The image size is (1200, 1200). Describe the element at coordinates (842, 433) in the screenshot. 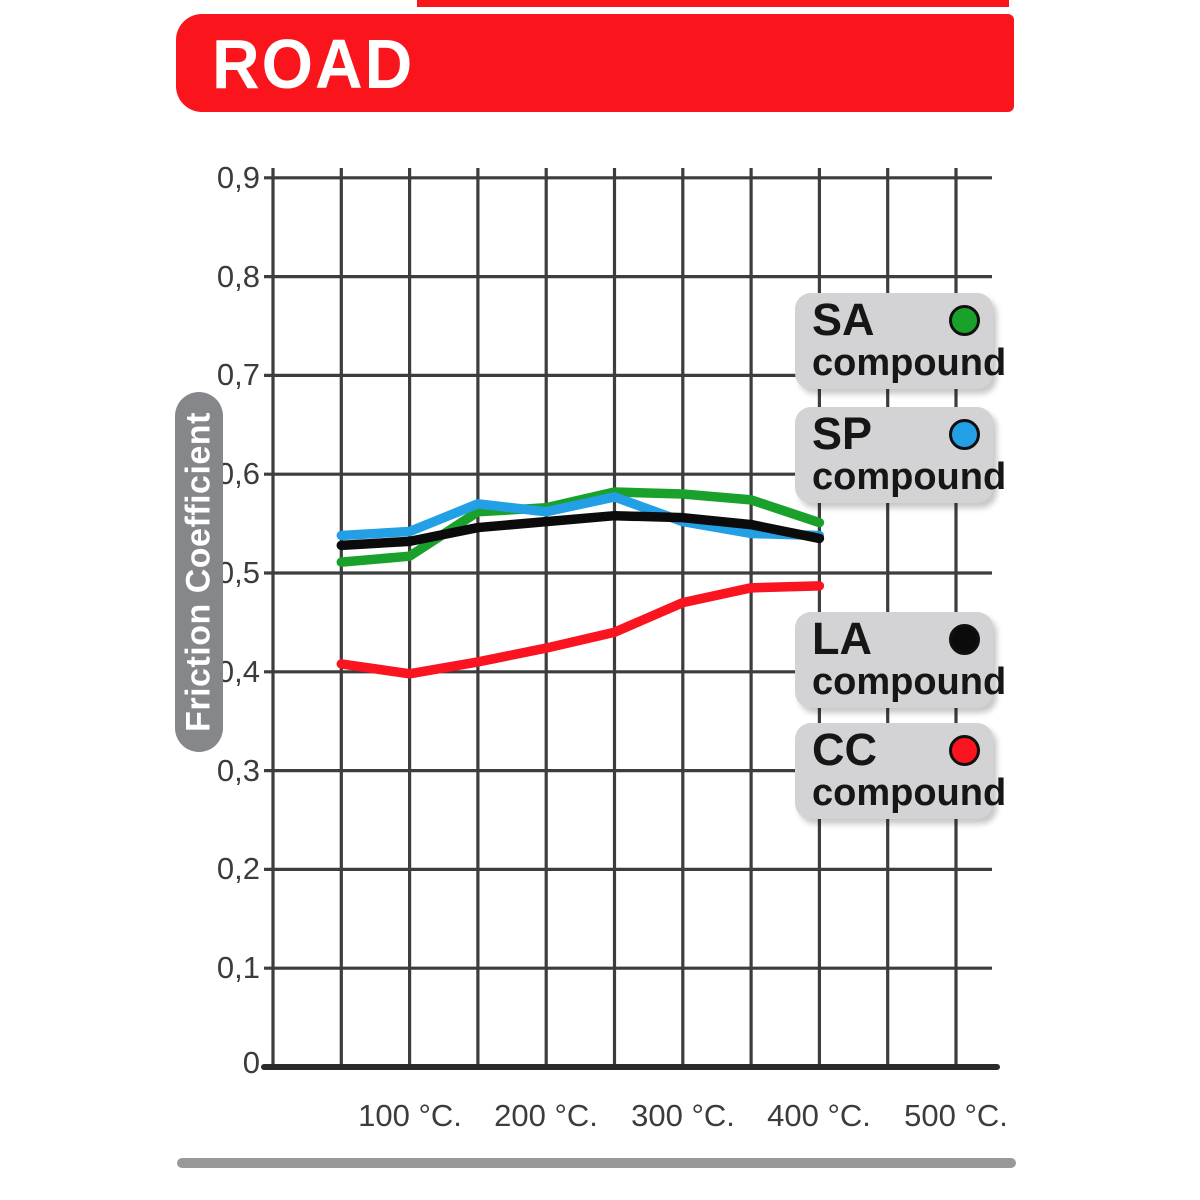

I see `legend-code: SP` at that location.